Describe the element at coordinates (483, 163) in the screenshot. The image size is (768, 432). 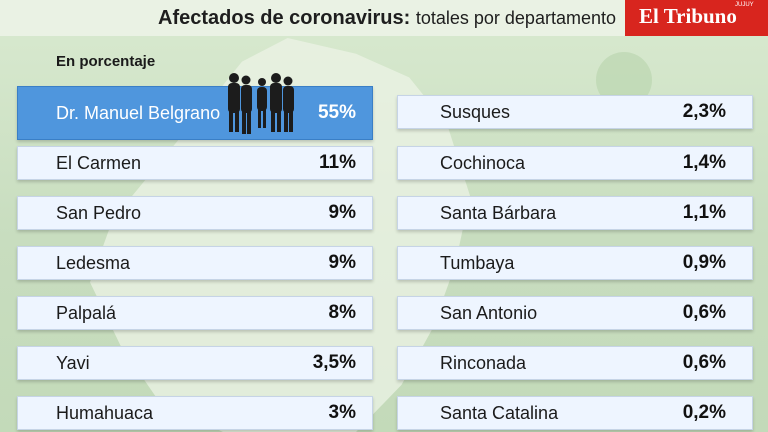
I see `department-name: Cochinoca` at that location.